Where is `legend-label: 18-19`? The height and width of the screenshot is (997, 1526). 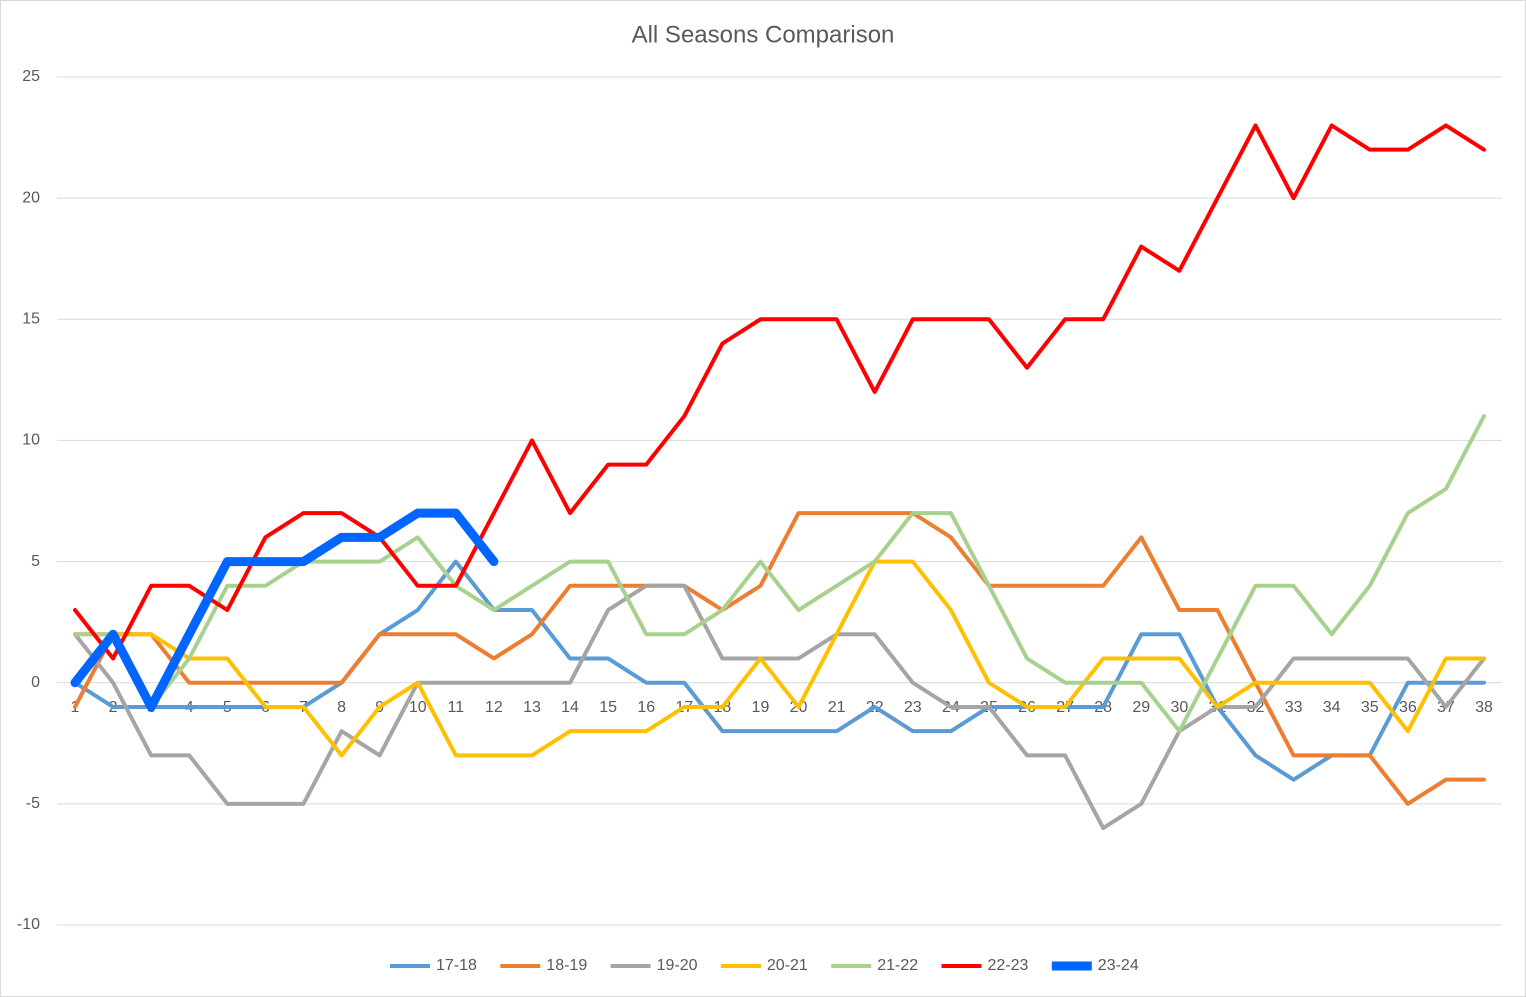
legend-label: 18-19 is located at coordinates (566, 965).